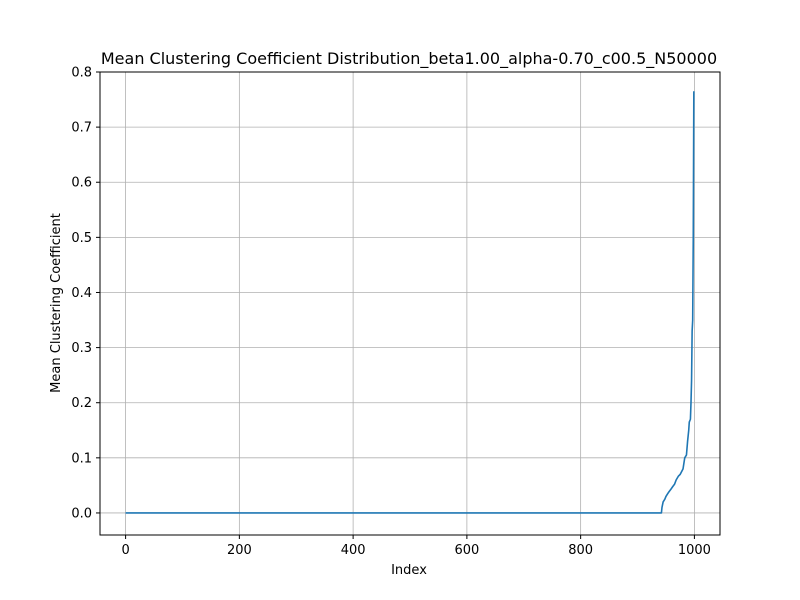 The height and width of the screenshot is (600, 800). I want to click on x-tick-label: 200, so click(239, 550).